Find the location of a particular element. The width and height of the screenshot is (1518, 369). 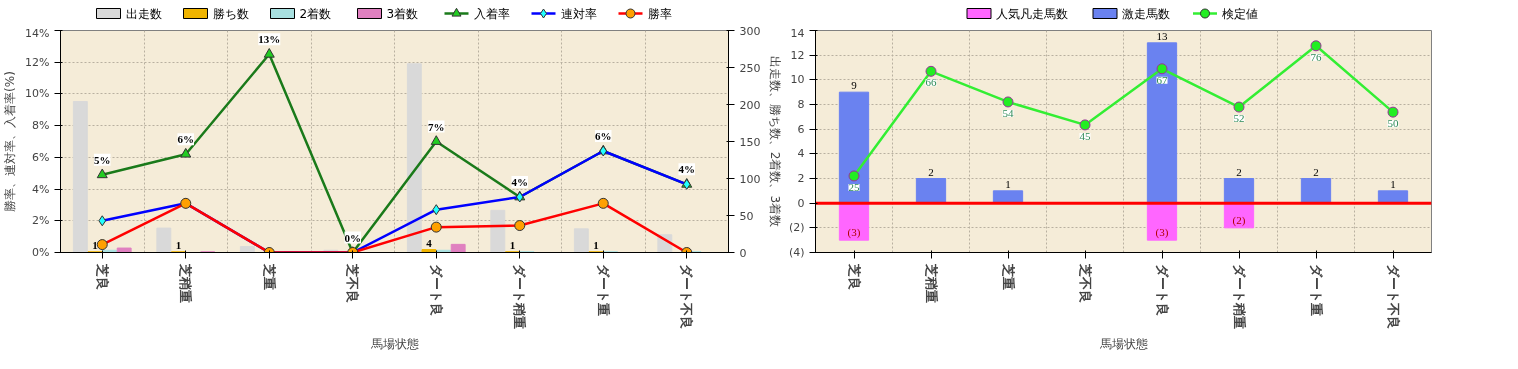

data-label: 52 is located at coordinates (1239, 118).